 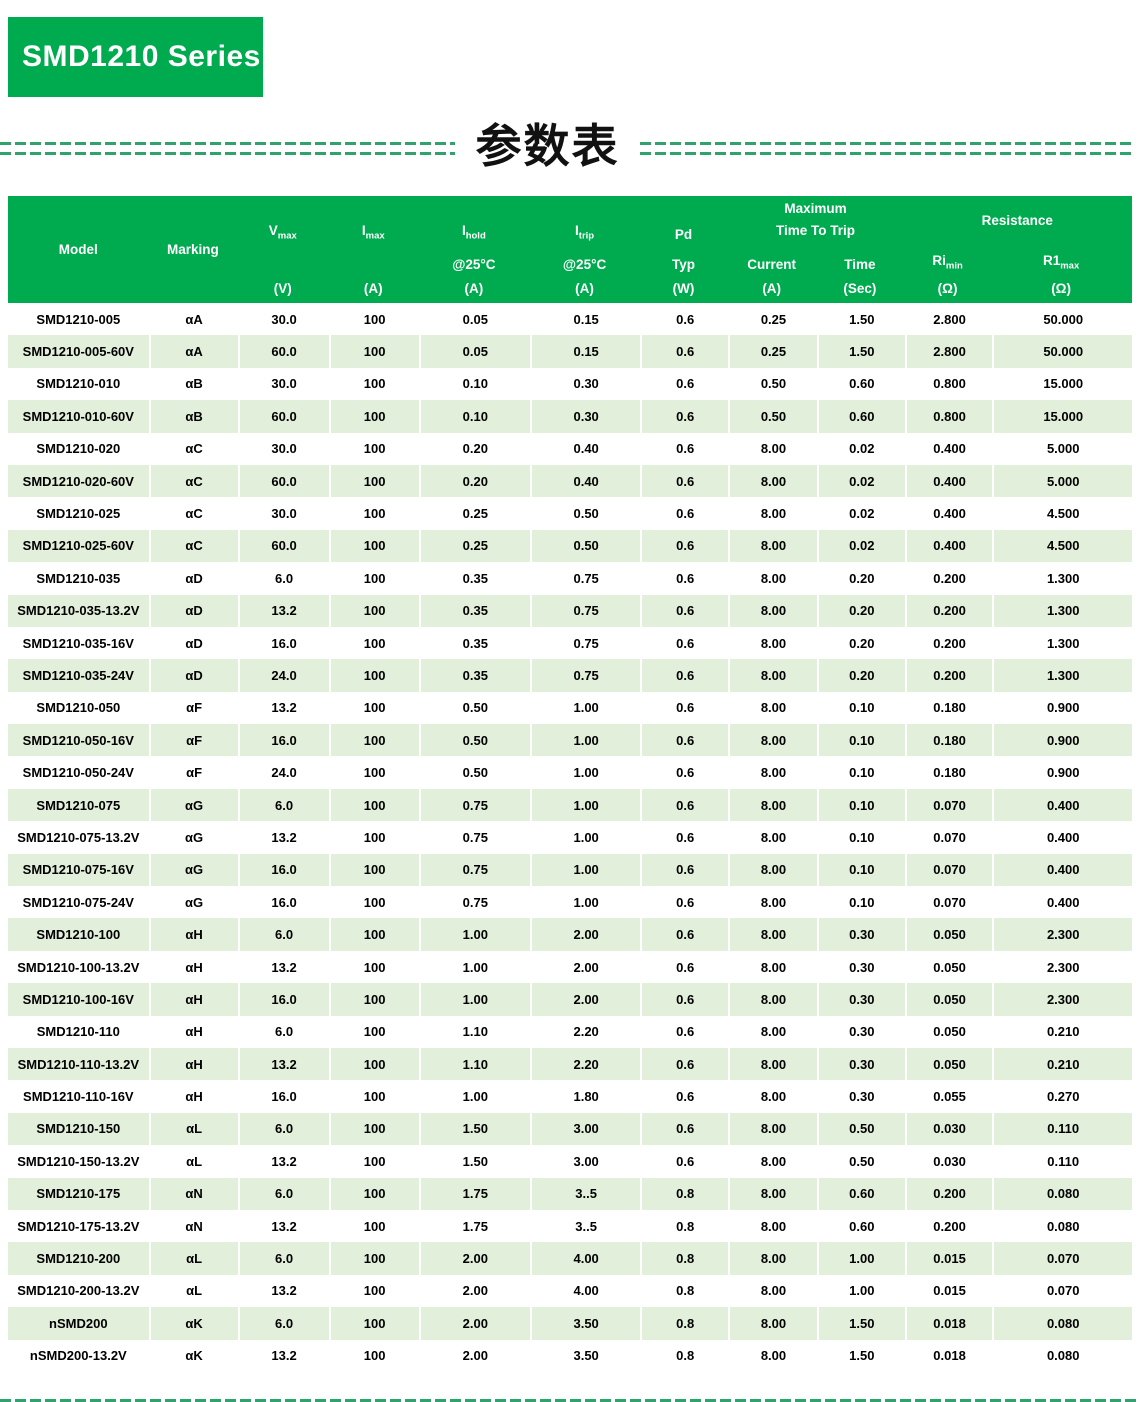 What do you see at coordinates (948, 546) in the screenshot?
I see `cell-ri-min: 0.400` at bounding box center [948, 546].